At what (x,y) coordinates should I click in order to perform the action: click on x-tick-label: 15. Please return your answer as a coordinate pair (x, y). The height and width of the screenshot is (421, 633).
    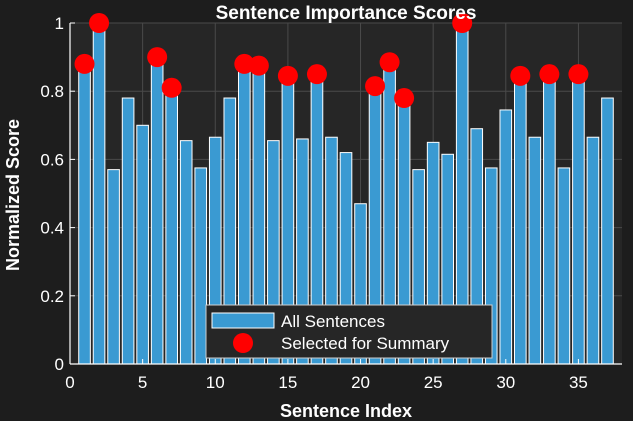
    Looking at the image, I should click on (287, 382).